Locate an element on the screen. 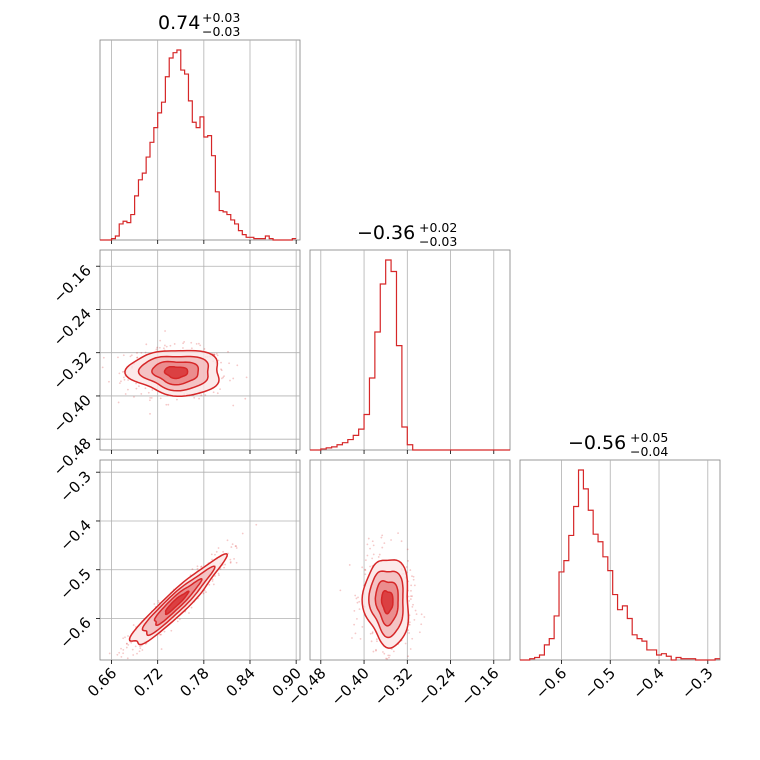 The image size is (760, 760). title-p3-plus: +0.05 is located at coordinates (649, 437).